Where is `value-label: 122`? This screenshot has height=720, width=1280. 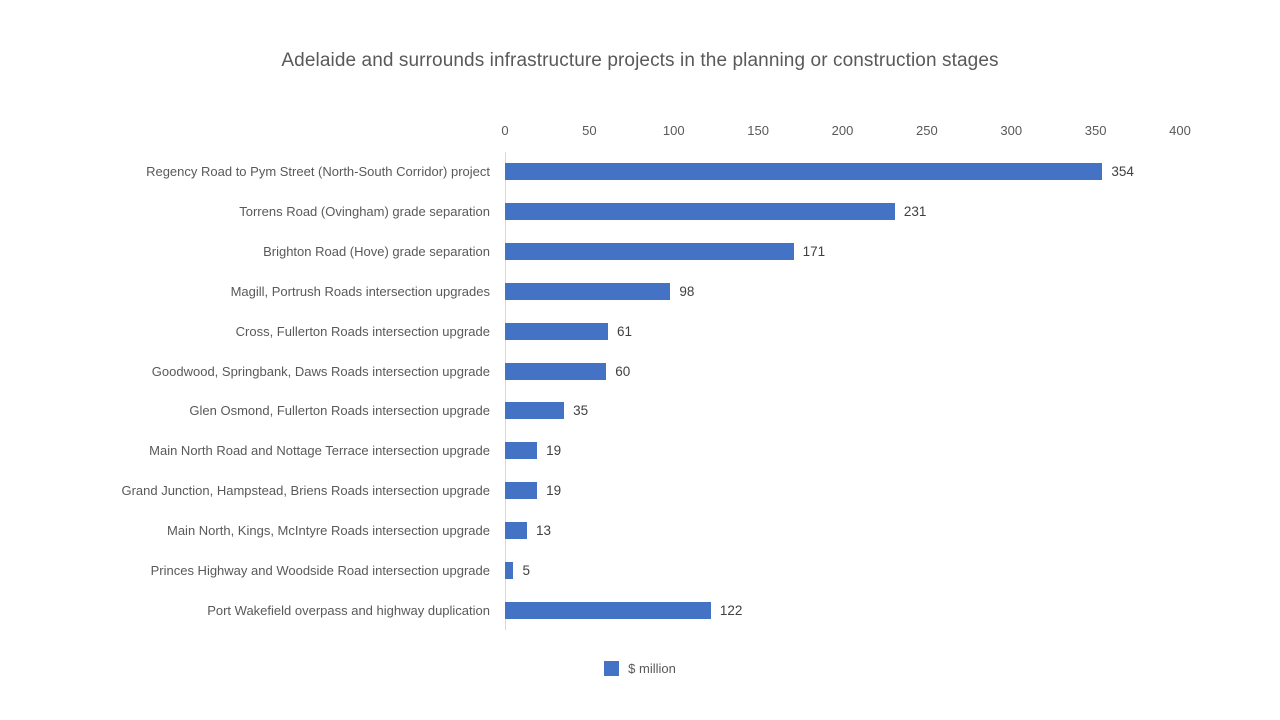
value-label: 122 is located at coordinates (731, 610).